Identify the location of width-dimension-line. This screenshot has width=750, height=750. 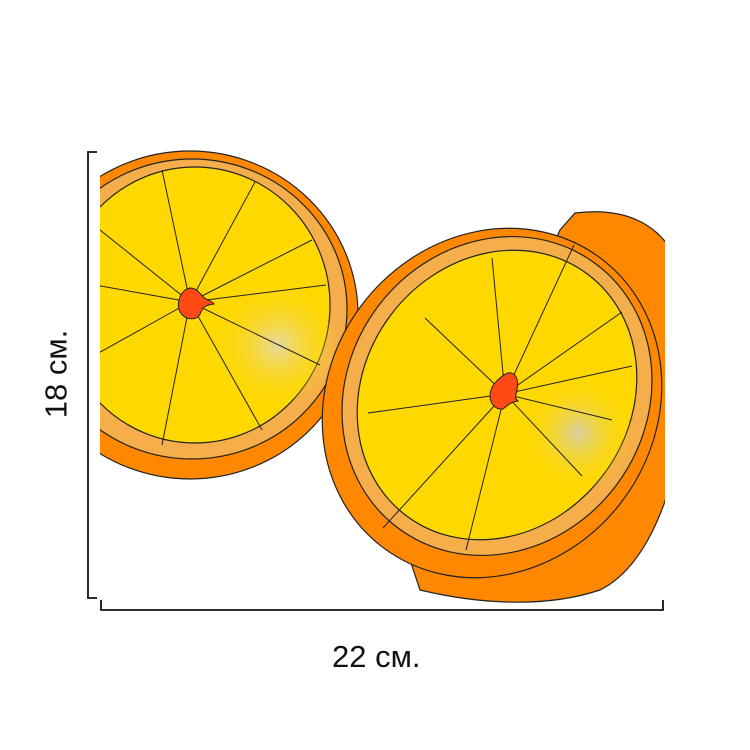
(382, 605).